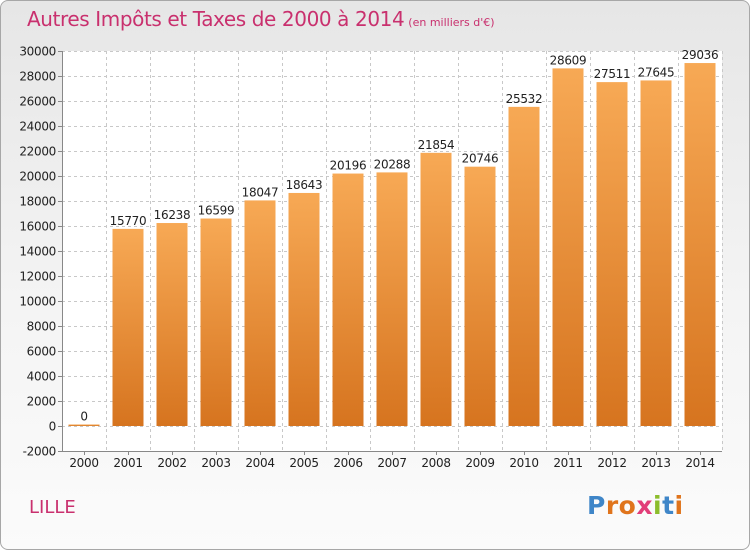 The height and width of the screenshot is (550, 750). I want to click on logo-letter: o, so click(627, 505).